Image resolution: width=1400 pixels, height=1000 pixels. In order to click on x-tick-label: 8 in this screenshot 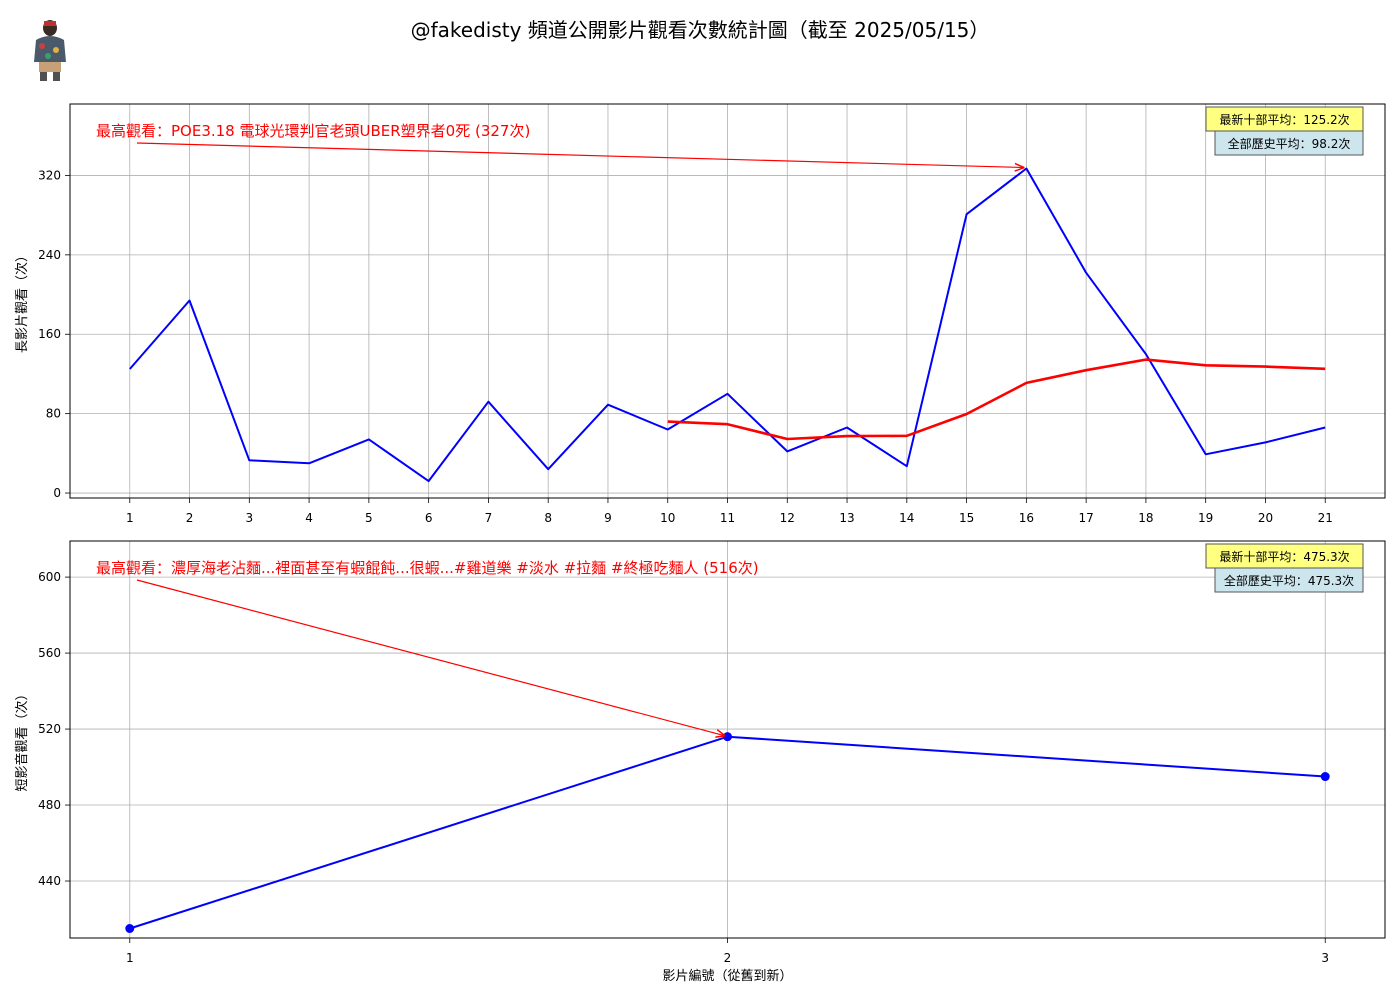, I will do `click(548, 518)`.